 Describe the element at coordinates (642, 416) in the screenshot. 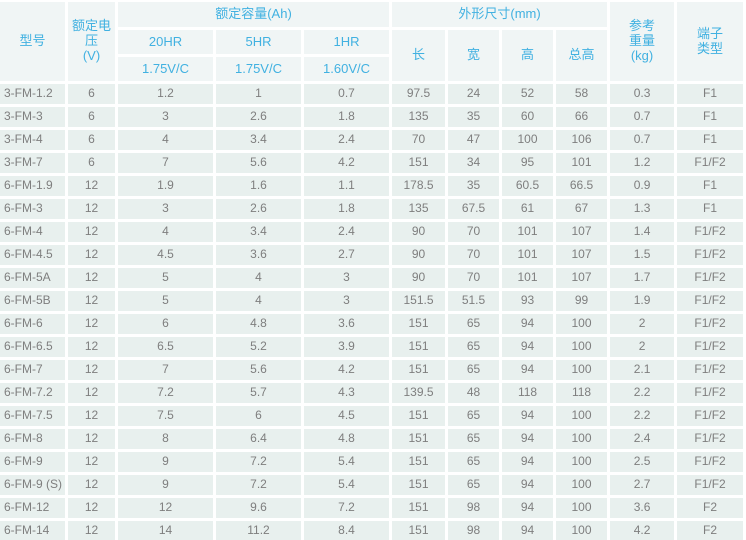

I see `cell-weight: 2.2` at that location.